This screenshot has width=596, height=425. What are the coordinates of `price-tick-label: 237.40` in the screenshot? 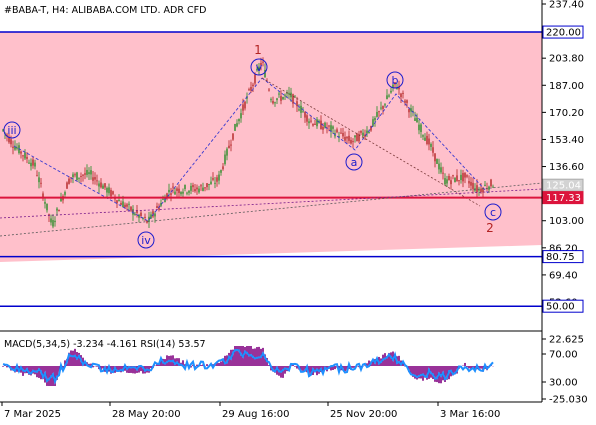 It's located at (566, 5).